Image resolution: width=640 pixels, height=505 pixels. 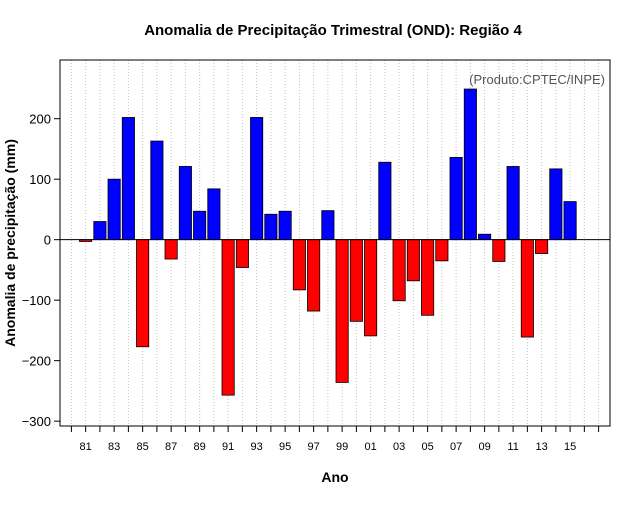 I want to click on y-tick-label: 0, so click(x=47, y=240).